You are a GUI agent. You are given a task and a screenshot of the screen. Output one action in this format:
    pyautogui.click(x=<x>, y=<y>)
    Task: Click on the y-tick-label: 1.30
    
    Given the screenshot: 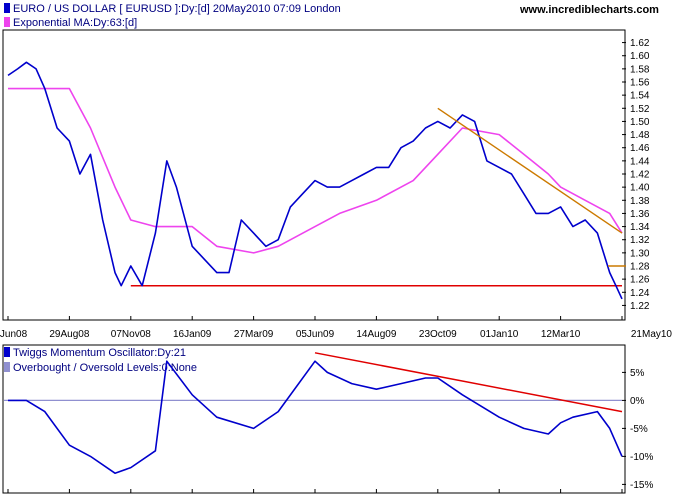 What is the action you would take?
    pyautogui.click(x=640, y=253)
    